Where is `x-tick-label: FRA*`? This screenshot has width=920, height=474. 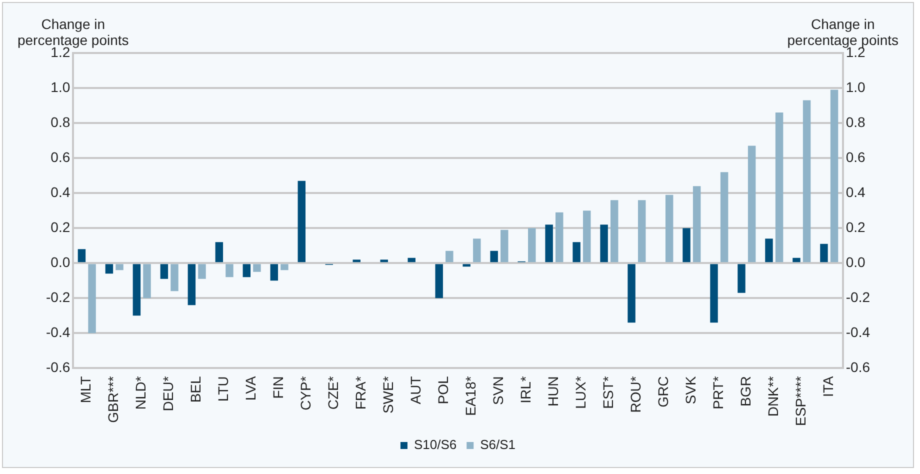 x-tick-label: FRA* is located at coordinates (360, 393).